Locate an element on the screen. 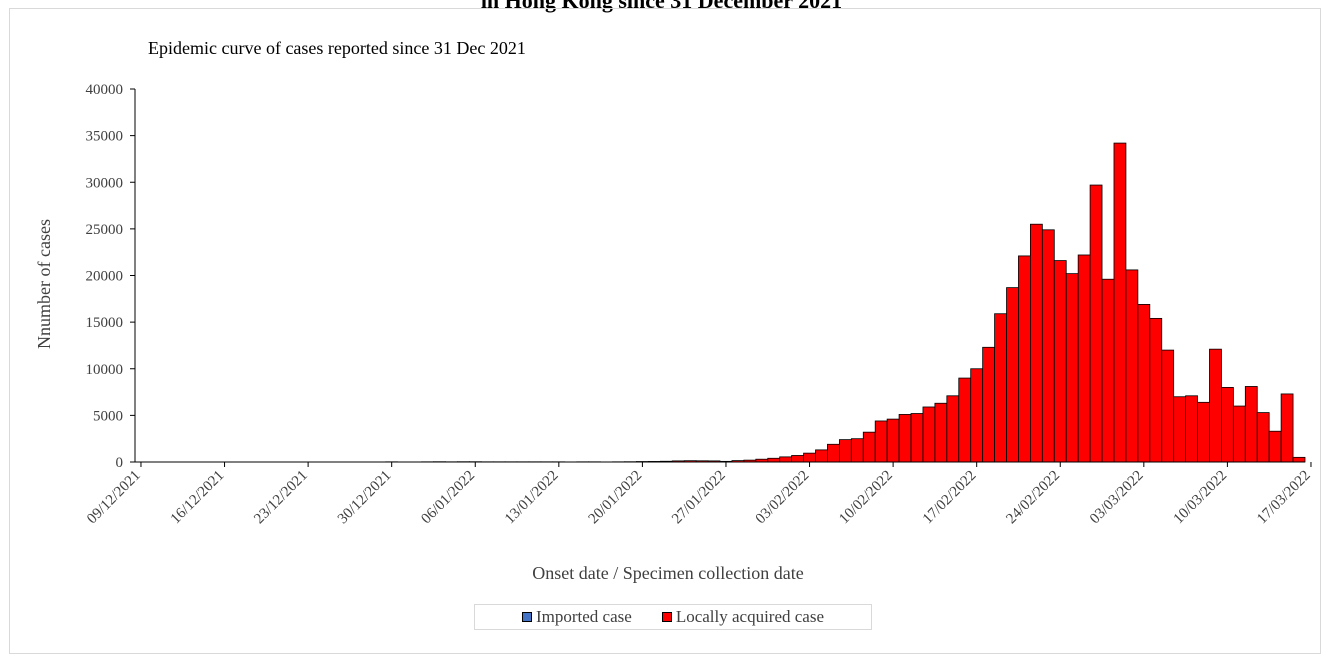 The width and height of the screenshot is (1323, 657). legend-item-local: Locally acquired case is located at coordinates (743, 617).